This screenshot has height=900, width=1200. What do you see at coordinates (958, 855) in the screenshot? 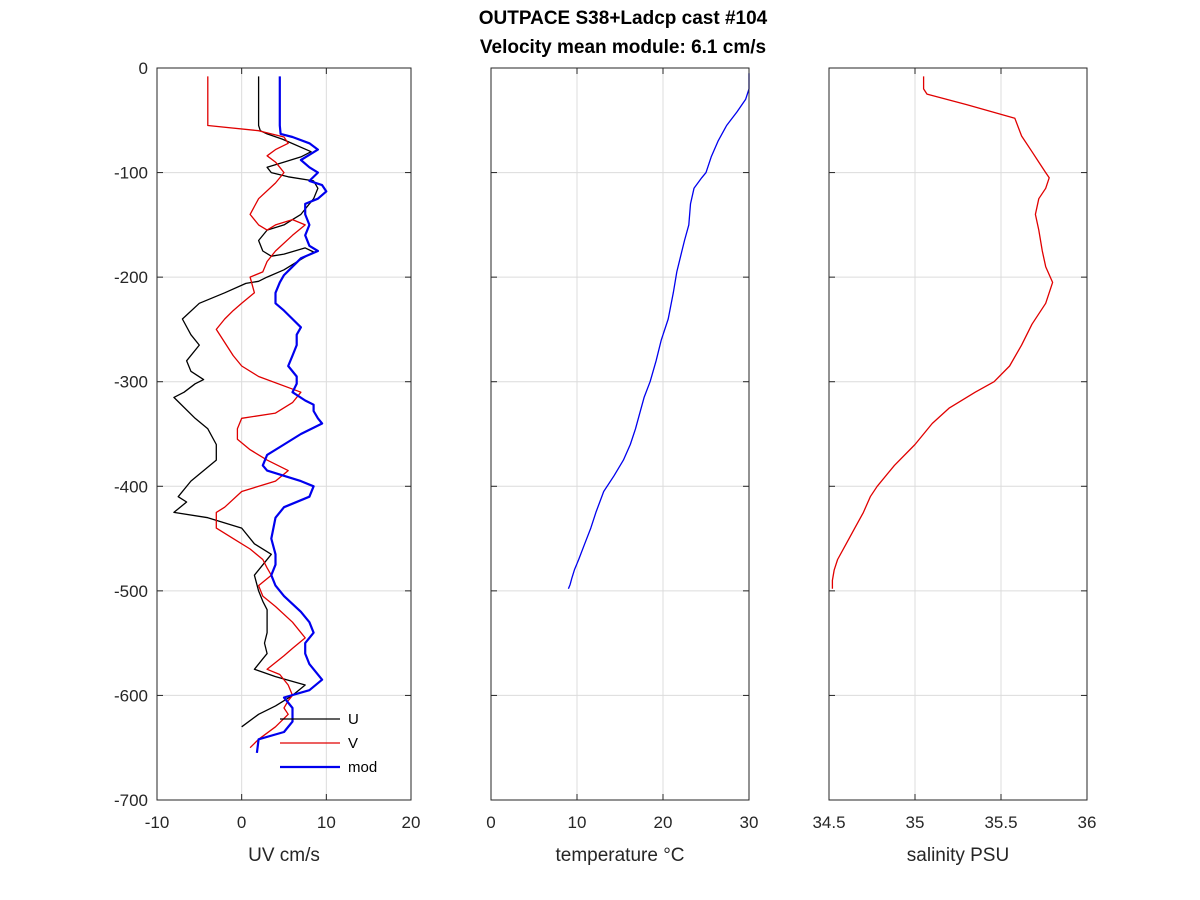
I see `x-axis-label: salinity PSU` at bounding box center [958, 855].